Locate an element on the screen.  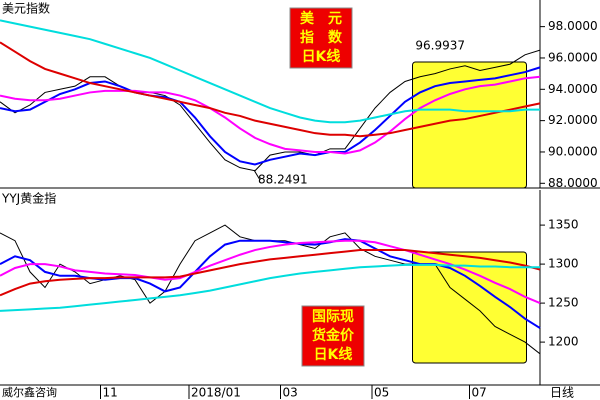
source: 威尔鑫咨询 is located at coordinates (29, 392).